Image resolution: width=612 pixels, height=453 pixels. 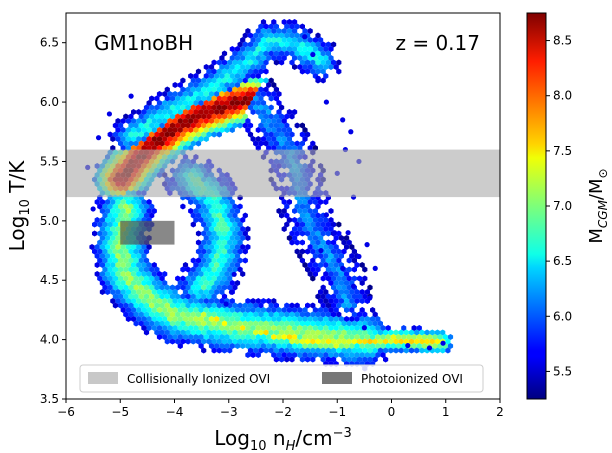 I want to click on y-tick-label: 6.5, so click(x=49, y=43).